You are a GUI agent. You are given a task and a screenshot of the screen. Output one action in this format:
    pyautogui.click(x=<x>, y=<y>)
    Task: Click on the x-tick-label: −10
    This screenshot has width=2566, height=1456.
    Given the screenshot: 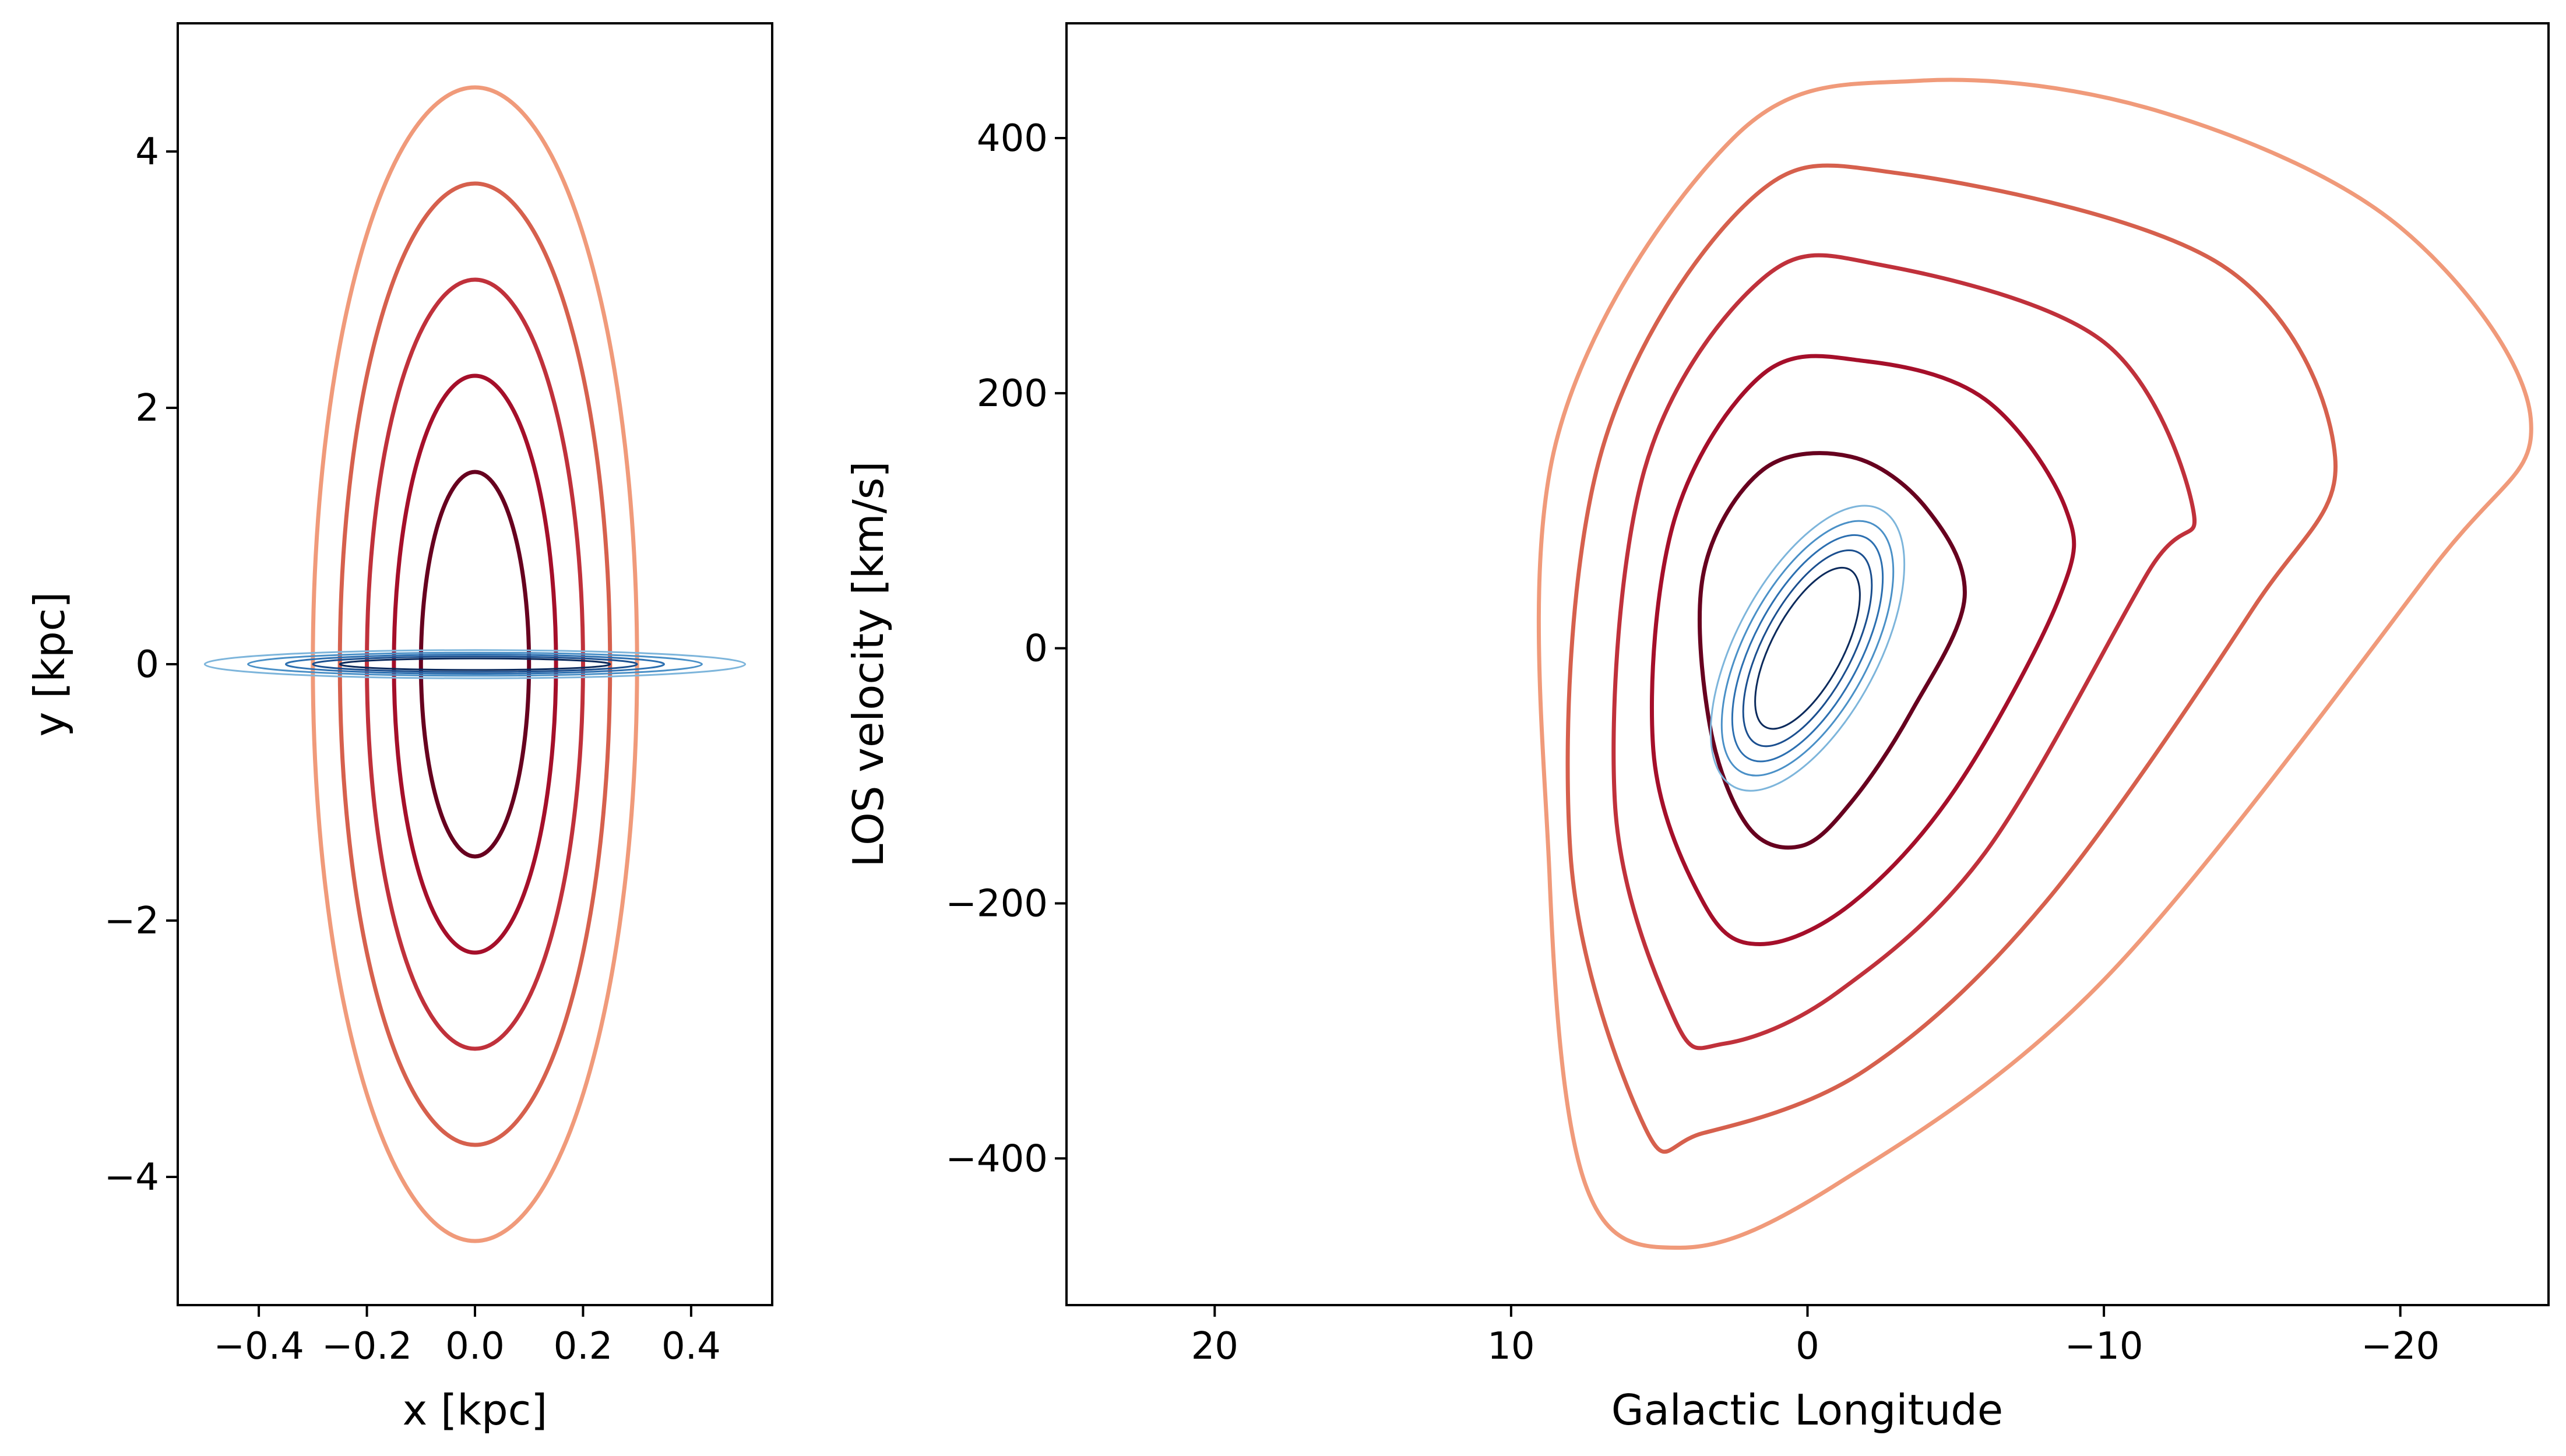 What is the action you would take?
    pyautogui.click(x=2104, y=1346)
    